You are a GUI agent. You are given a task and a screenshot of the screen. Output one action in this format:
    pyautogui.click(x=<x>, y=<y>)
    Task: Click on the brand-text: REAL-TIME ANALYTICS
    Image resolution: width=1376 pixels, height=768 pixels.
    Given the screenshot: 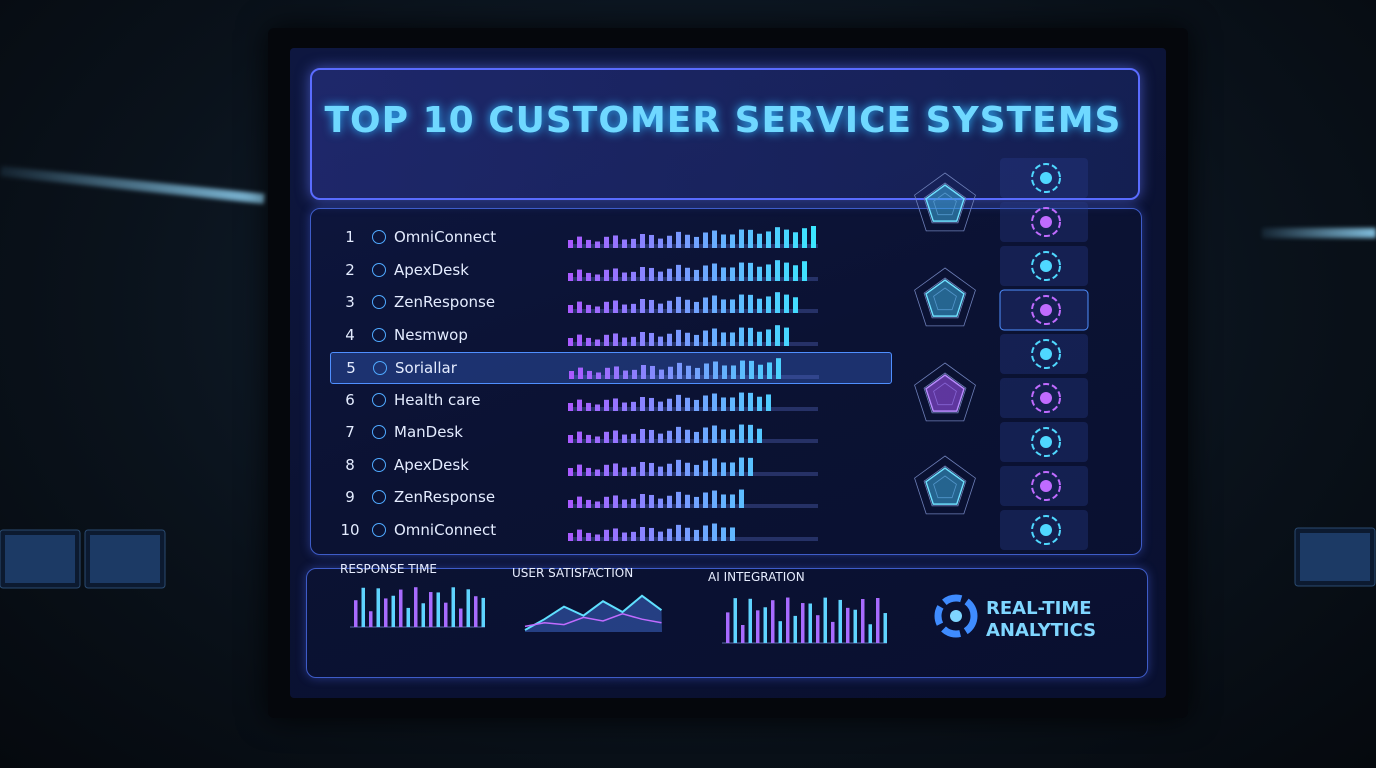 What is the action you would take?
    pyautogui.click(x=1041, y=620)
    